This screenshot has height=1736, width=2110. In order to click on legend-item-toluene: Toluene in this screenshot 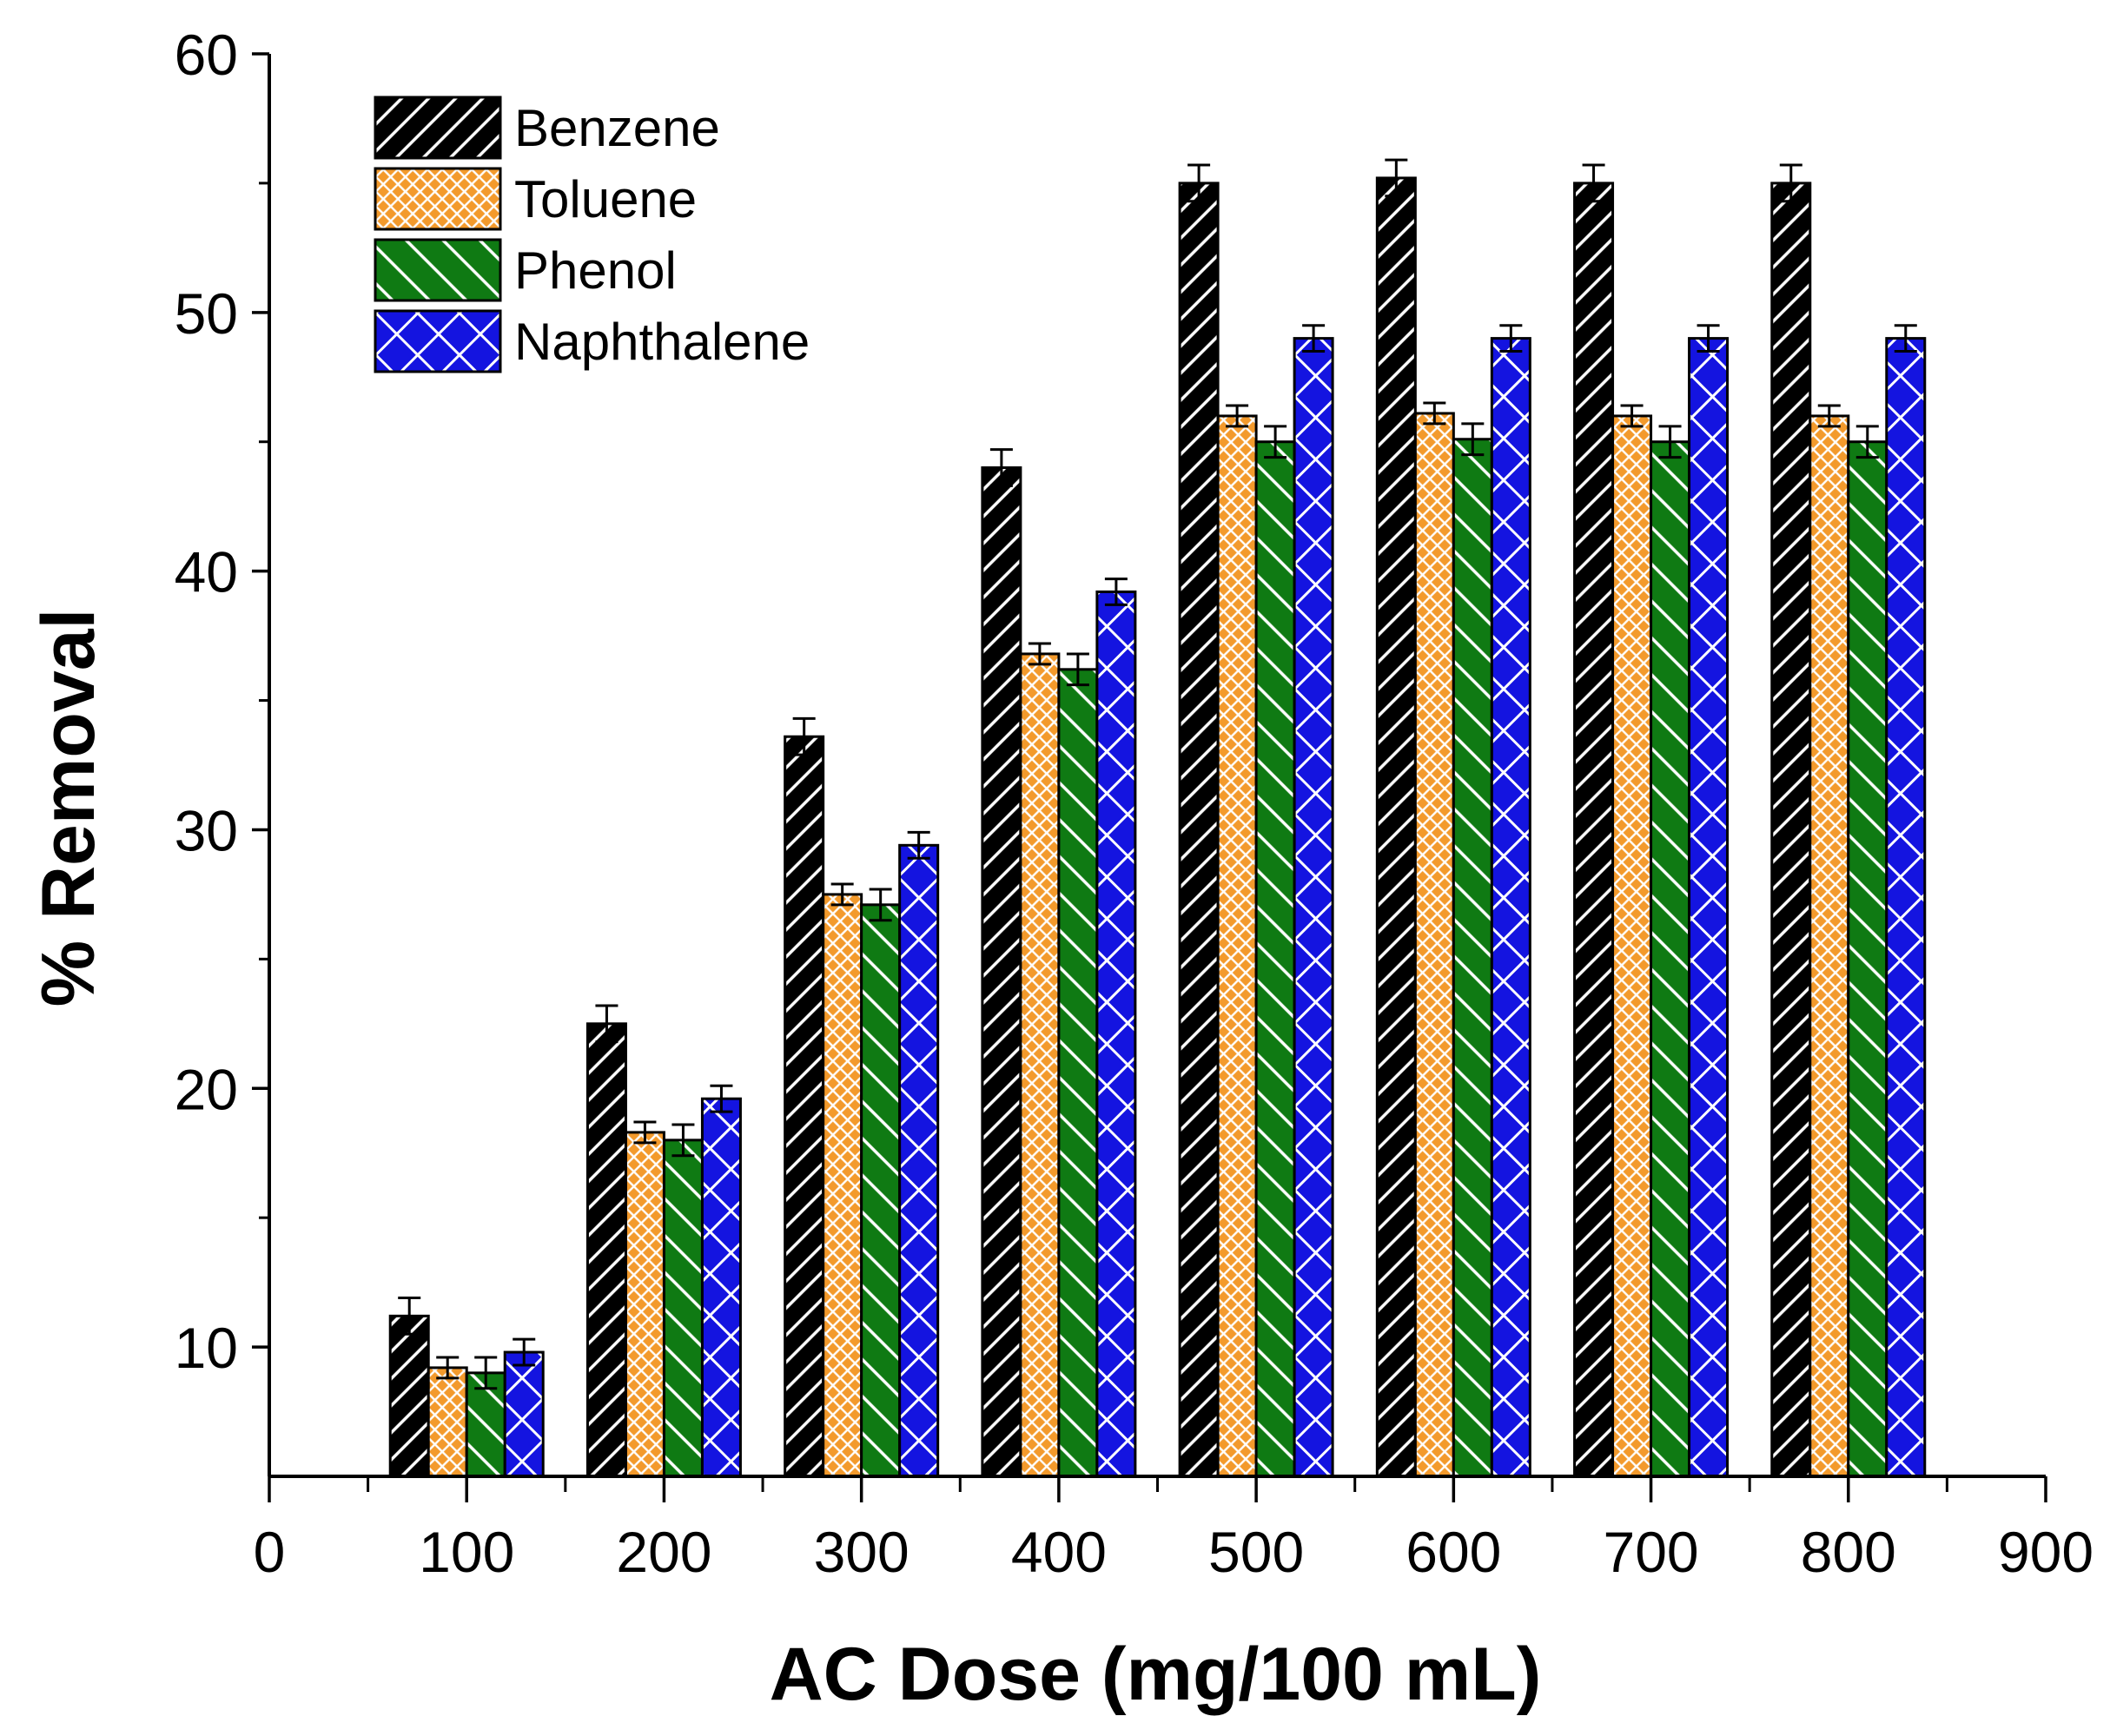, I will do `click(535, 199)`.